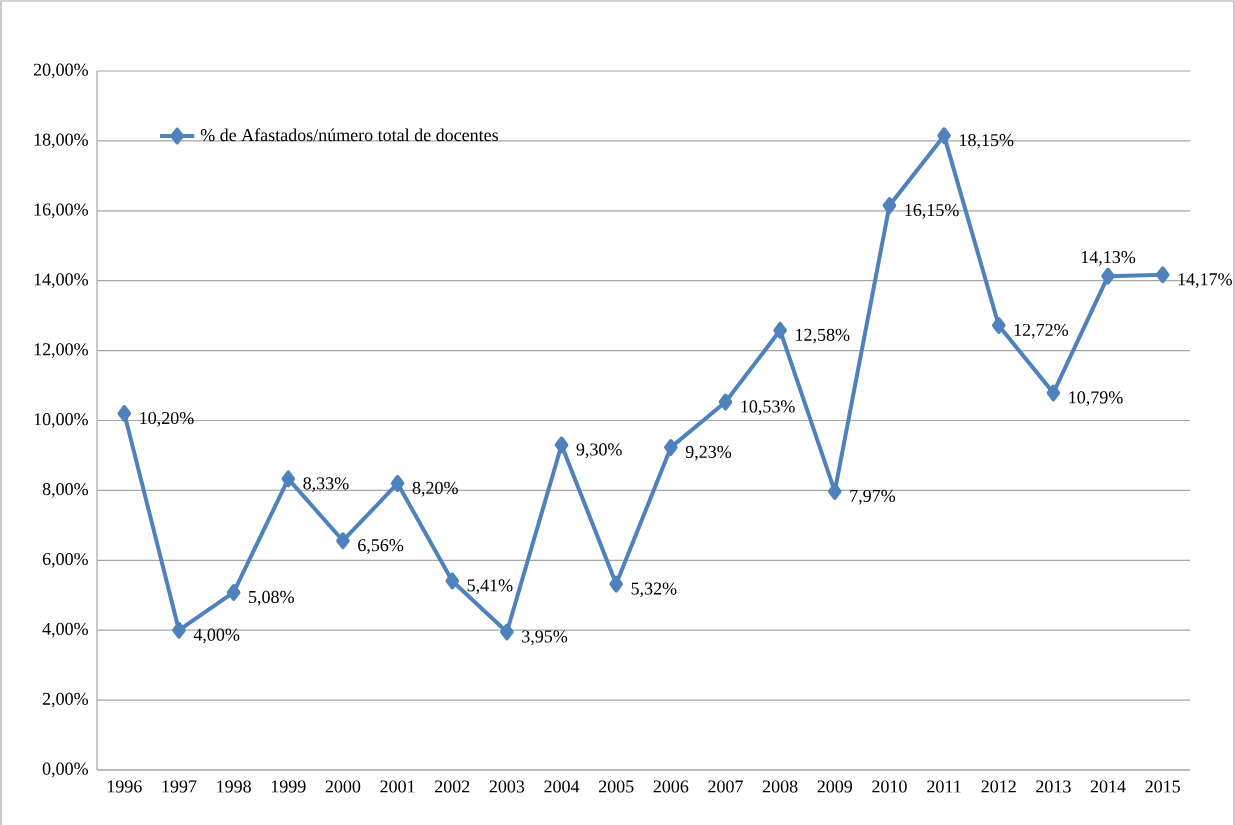 This screenshot has height=825, width=1235. What do you see at coordinates (671, 786) in the screenshot?
I see `x-tick-label: 2006` at bounding box center [671, 786].